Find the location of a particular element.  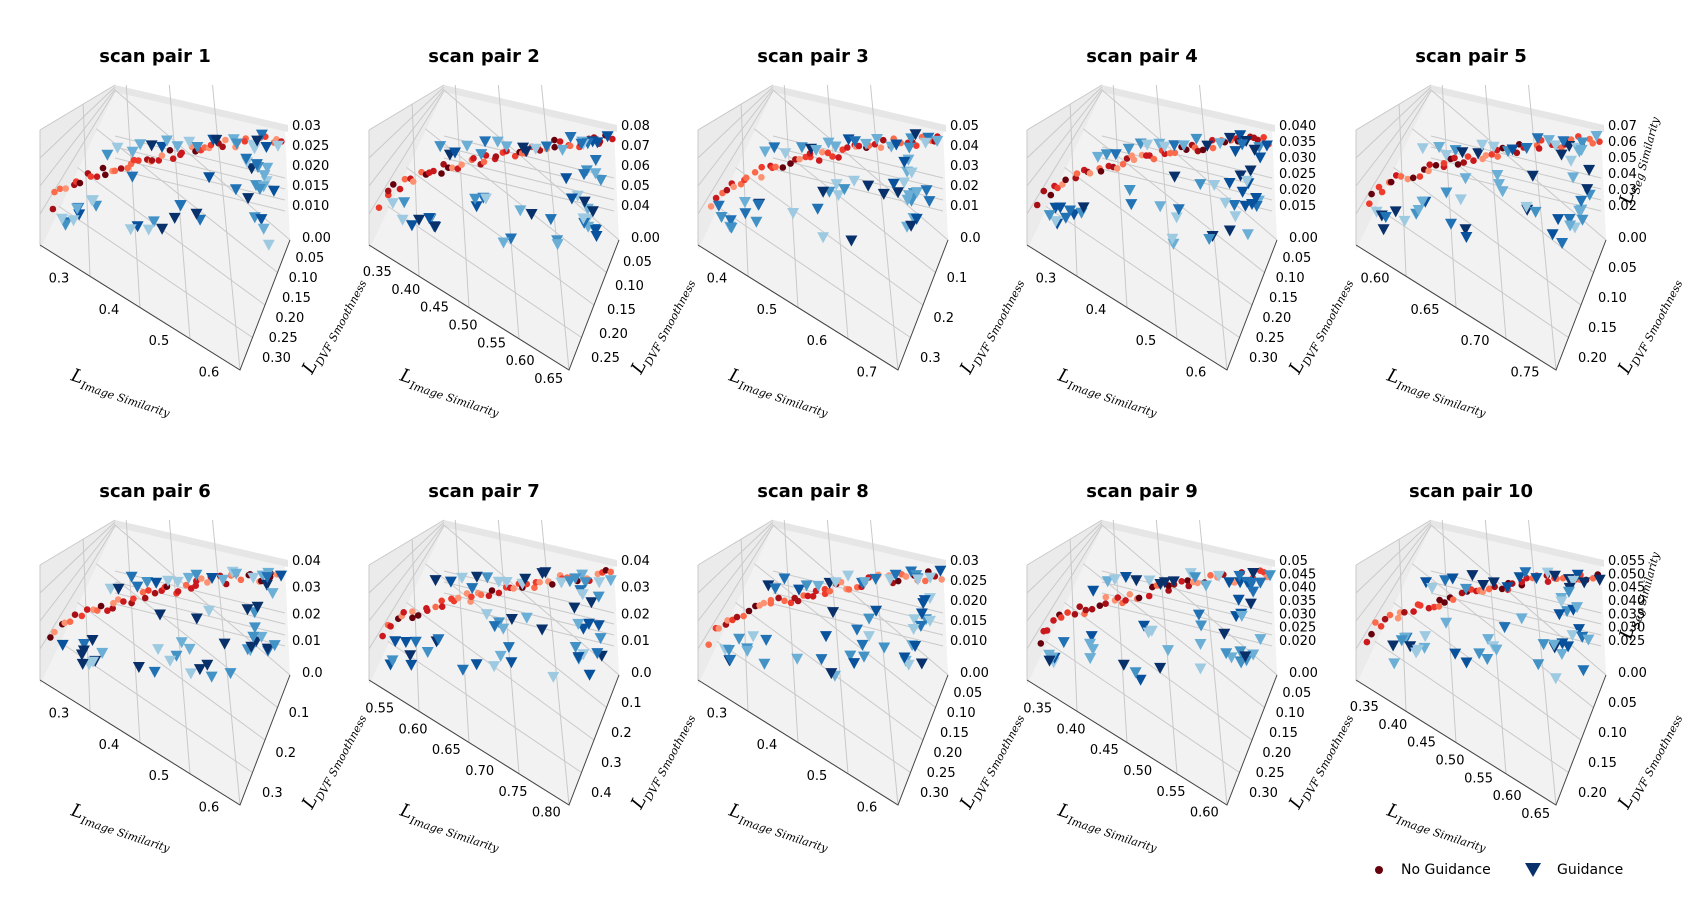

z-tick-label: 0.030 is located at coordinates (1297, 158).